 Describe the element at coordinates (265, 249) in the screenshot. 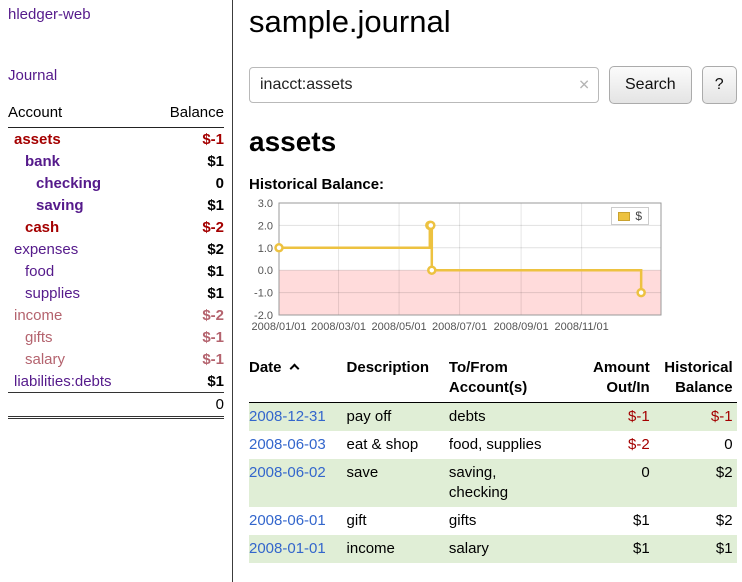

I see `y-tick-label: 1.0` at that location.